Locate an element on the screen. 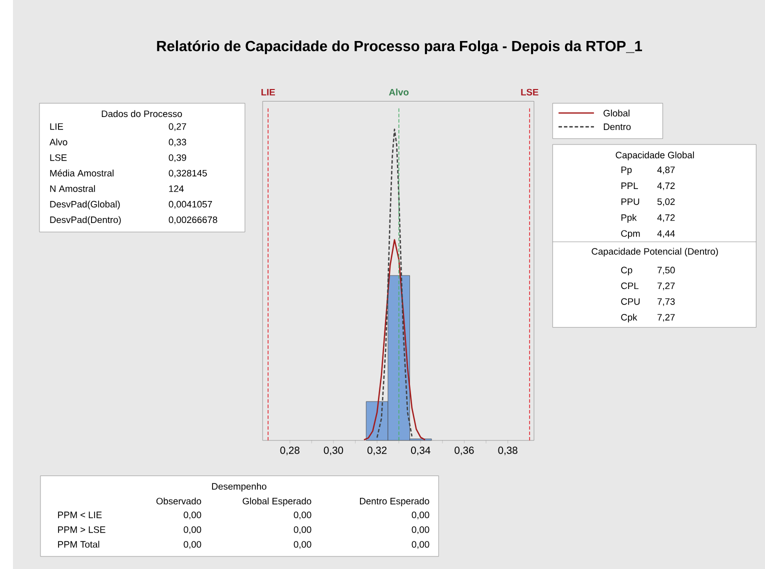 The width and height of the screenshot is (765, 569). text: PPM > LSE is located at coordinates (82, 529).